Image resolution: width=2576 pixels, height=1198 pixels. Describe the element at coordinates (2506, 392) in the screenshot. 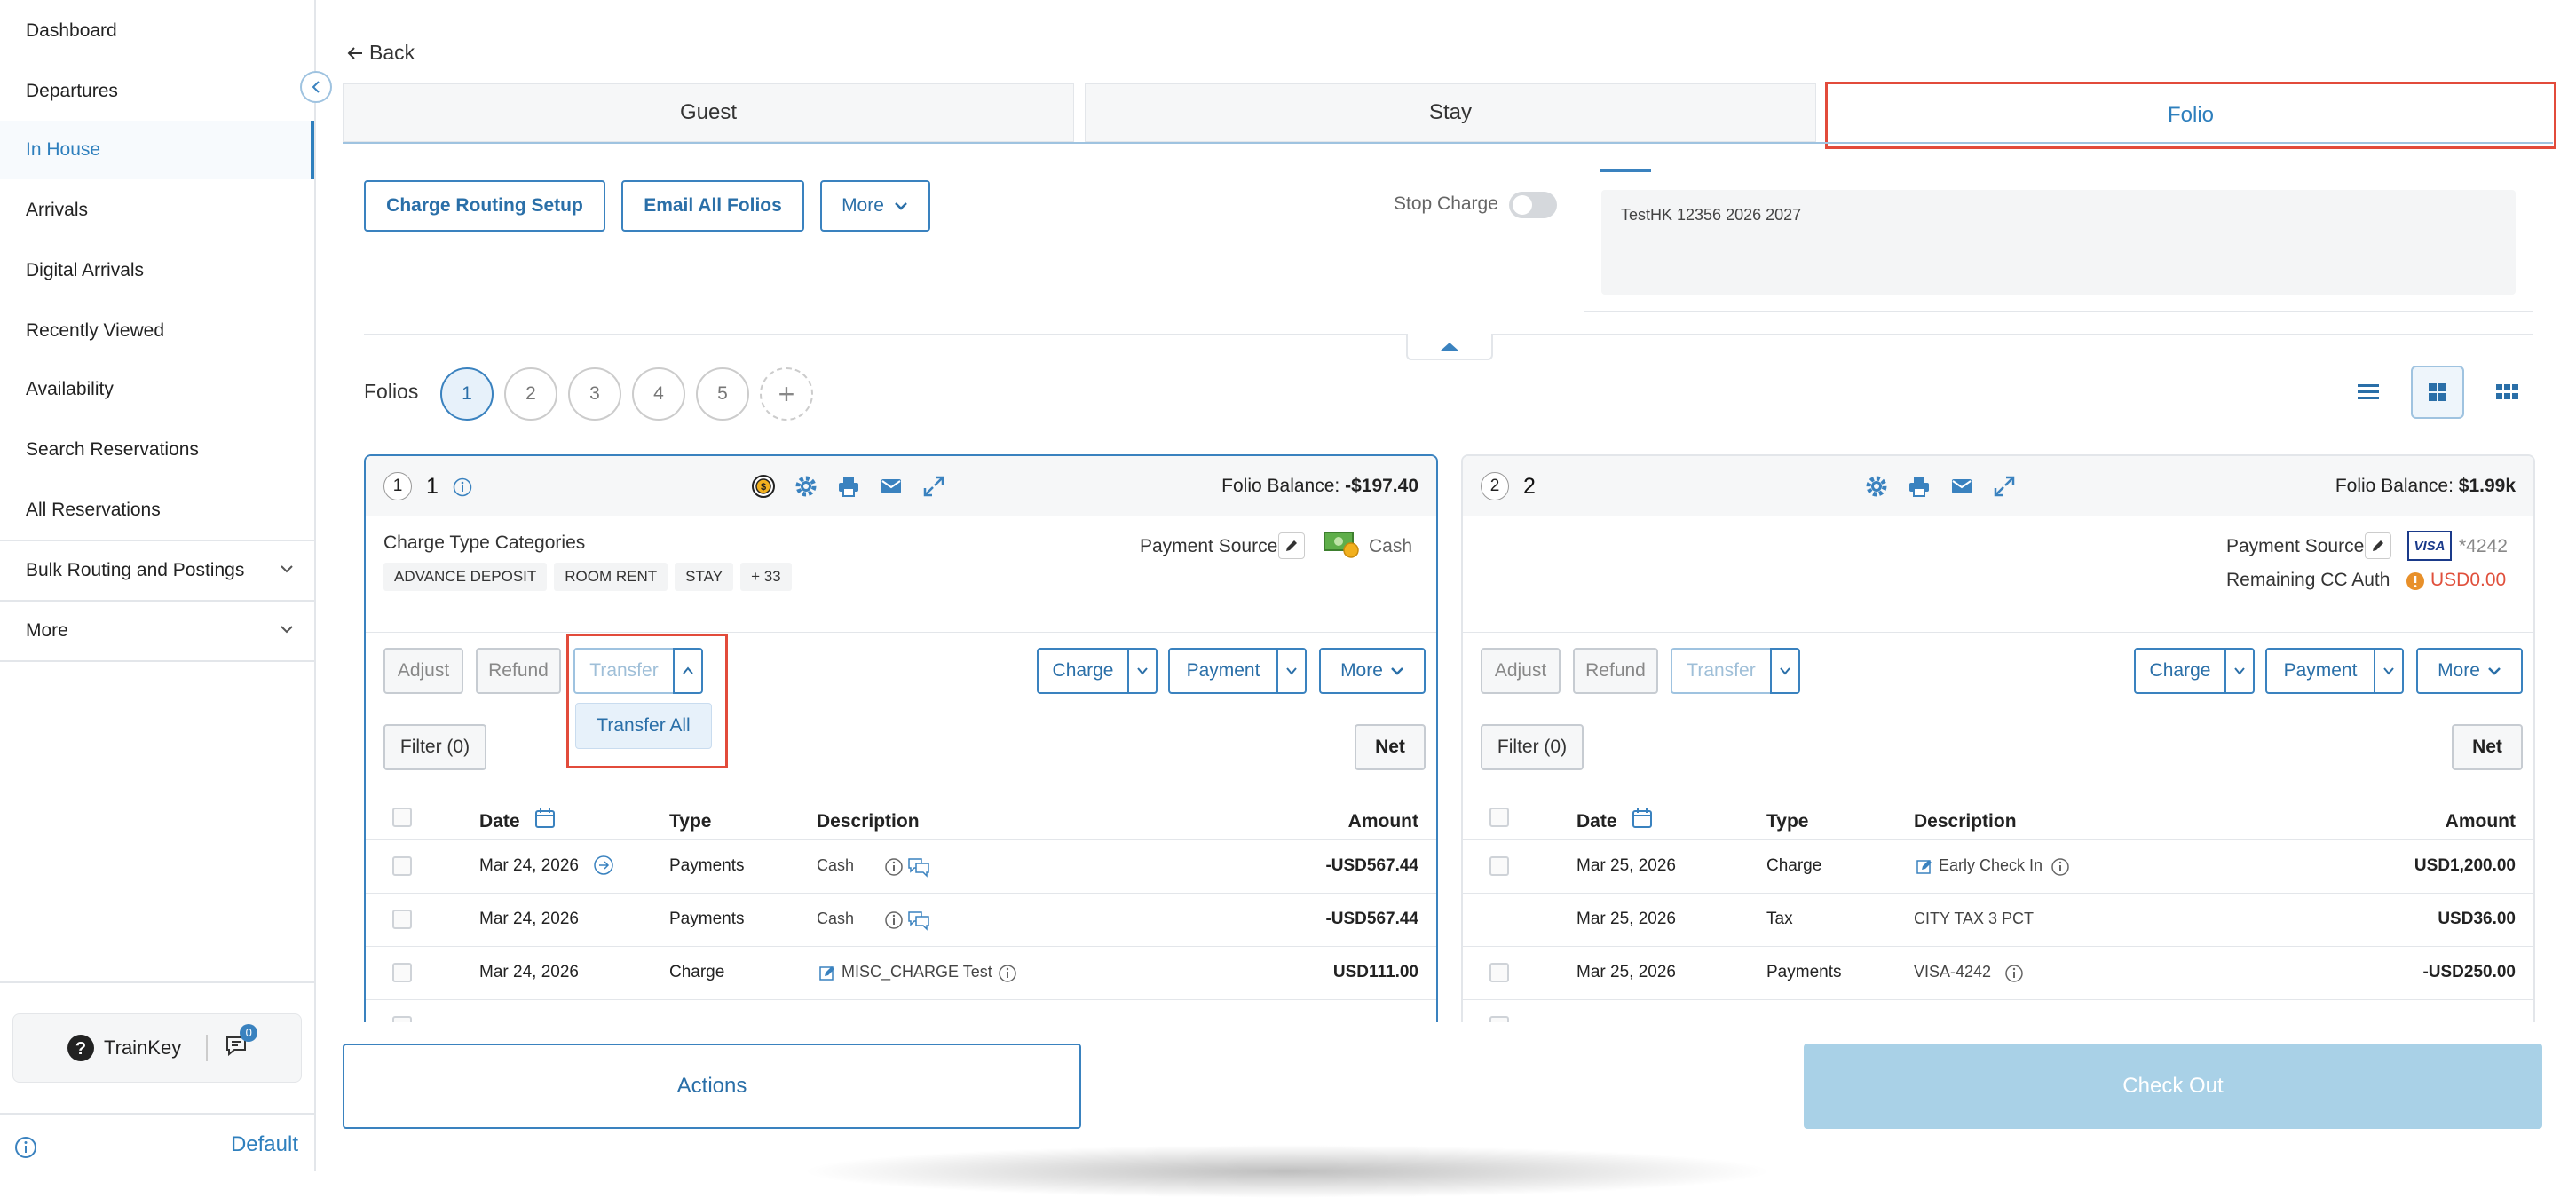

I see `three-column-view-button` at that location.